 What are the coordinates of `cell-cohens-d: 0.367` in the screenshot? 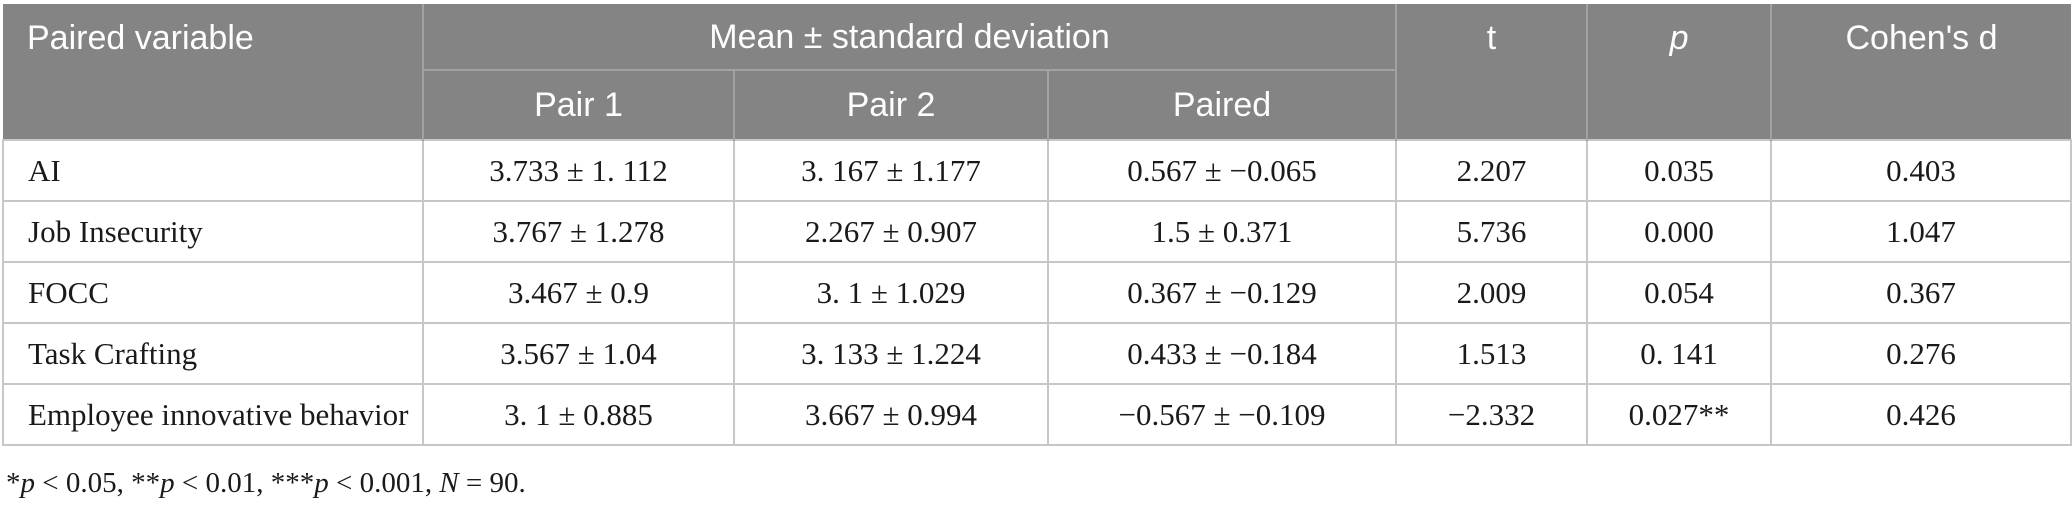 It's located at (1921, 292).